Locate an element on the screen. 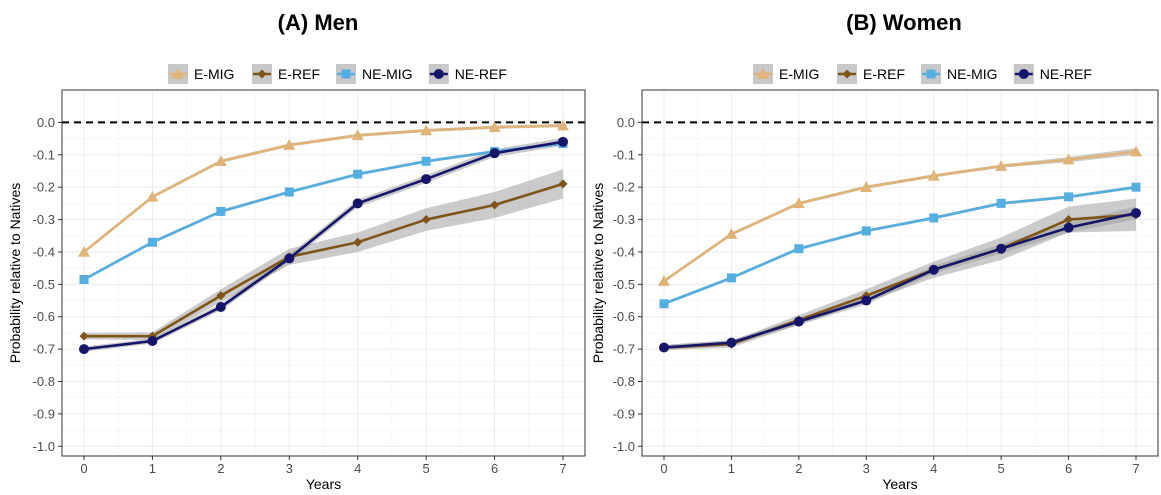 This screenshot has width=1161, height=495. y-tick-label: -0.8 is located at coordinates (624, 381).